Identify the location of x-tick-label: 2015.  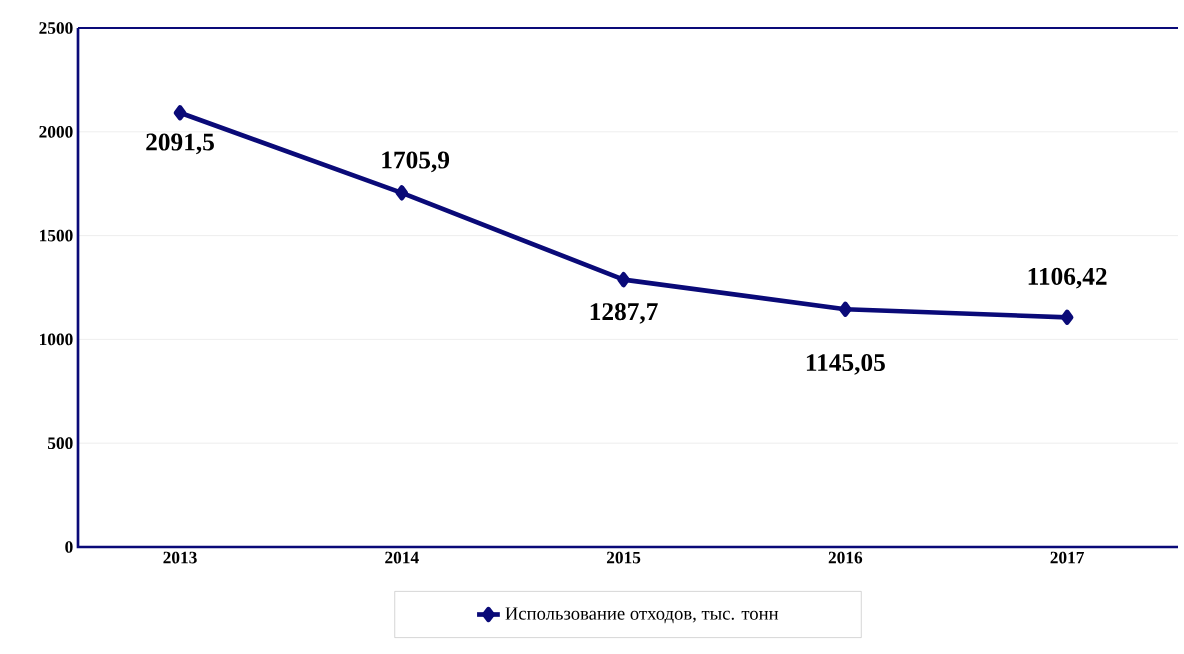
(623, 557).